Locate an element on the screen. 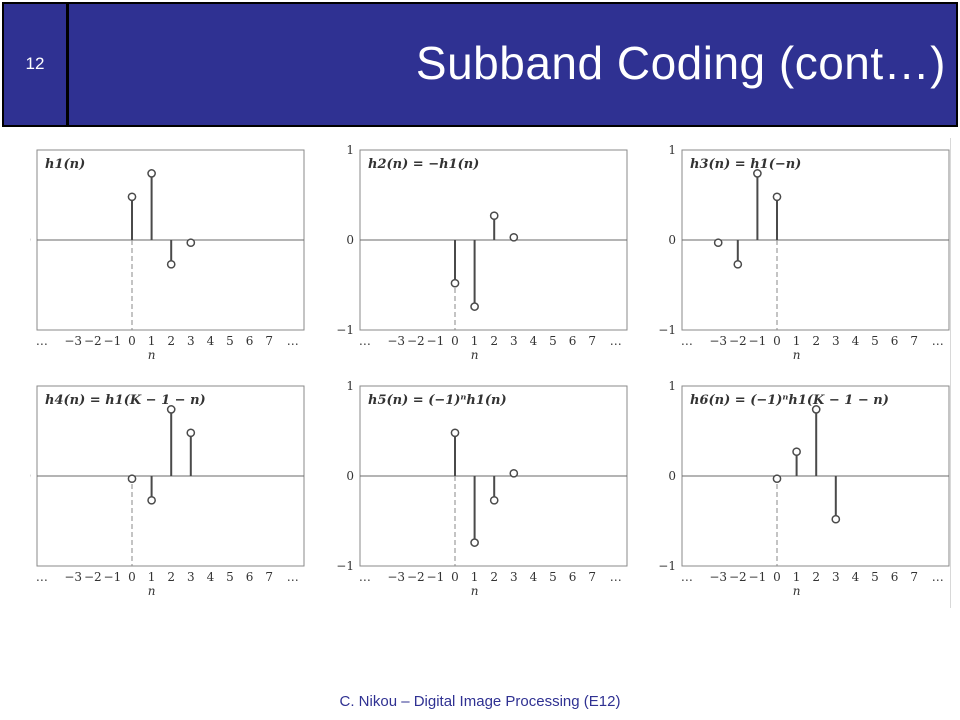 The height and width of the screenshot is (720, 960). figure-edge is located at coordinates (950, 373).